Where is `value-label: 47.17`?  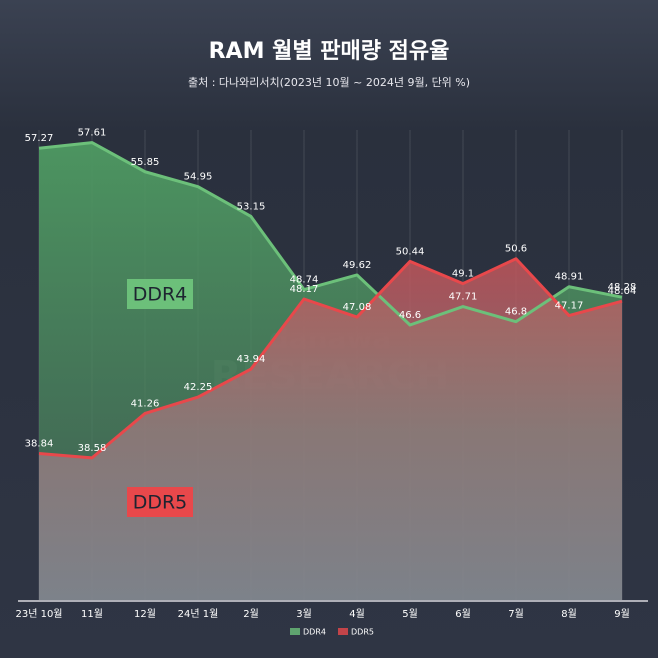 value-label: 47.17 is located at coordinates (569, 306).